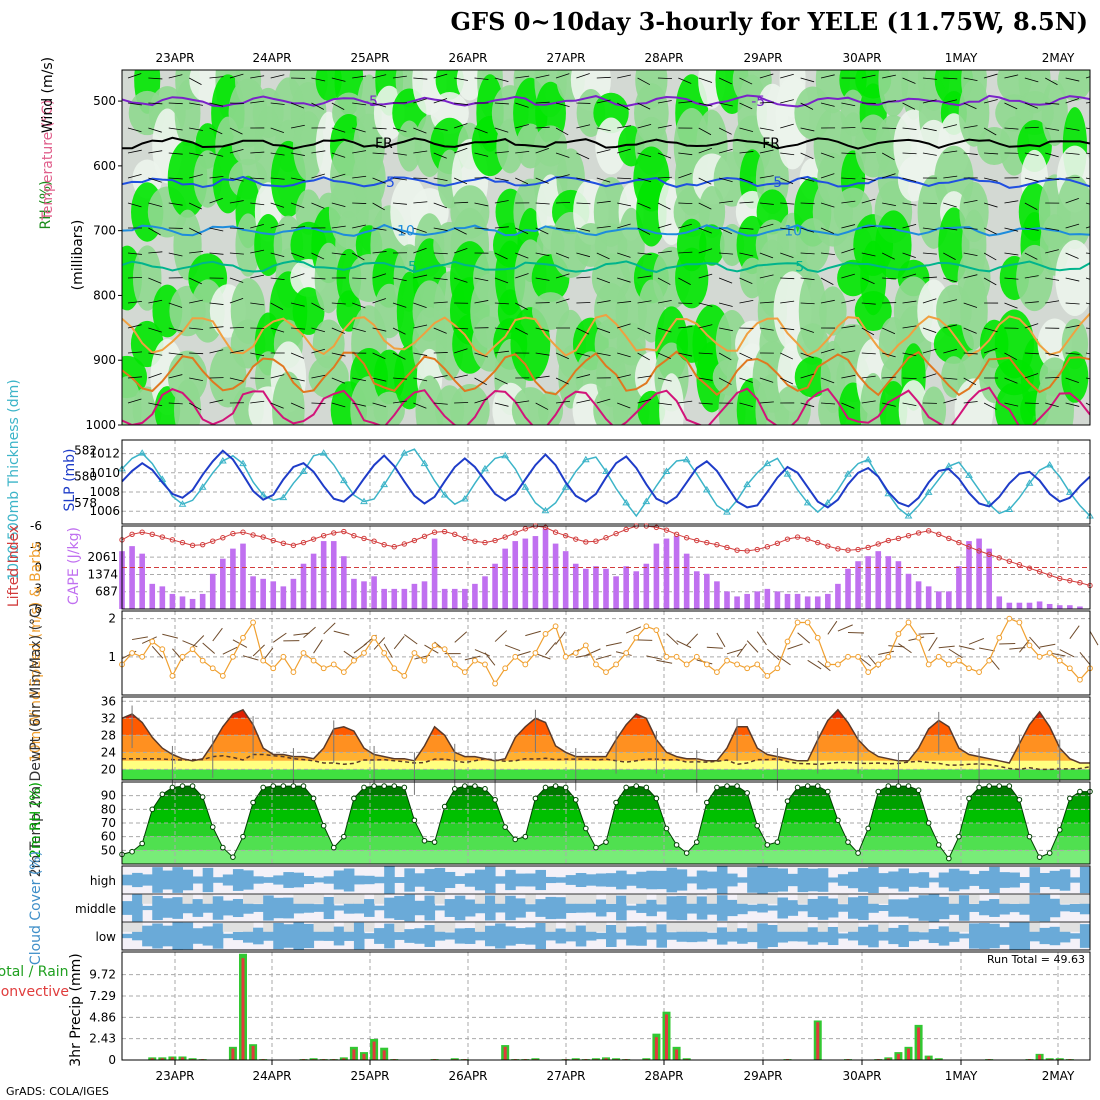  I want to click on slp-axis-label: SLP (mb), so click(70, 479).